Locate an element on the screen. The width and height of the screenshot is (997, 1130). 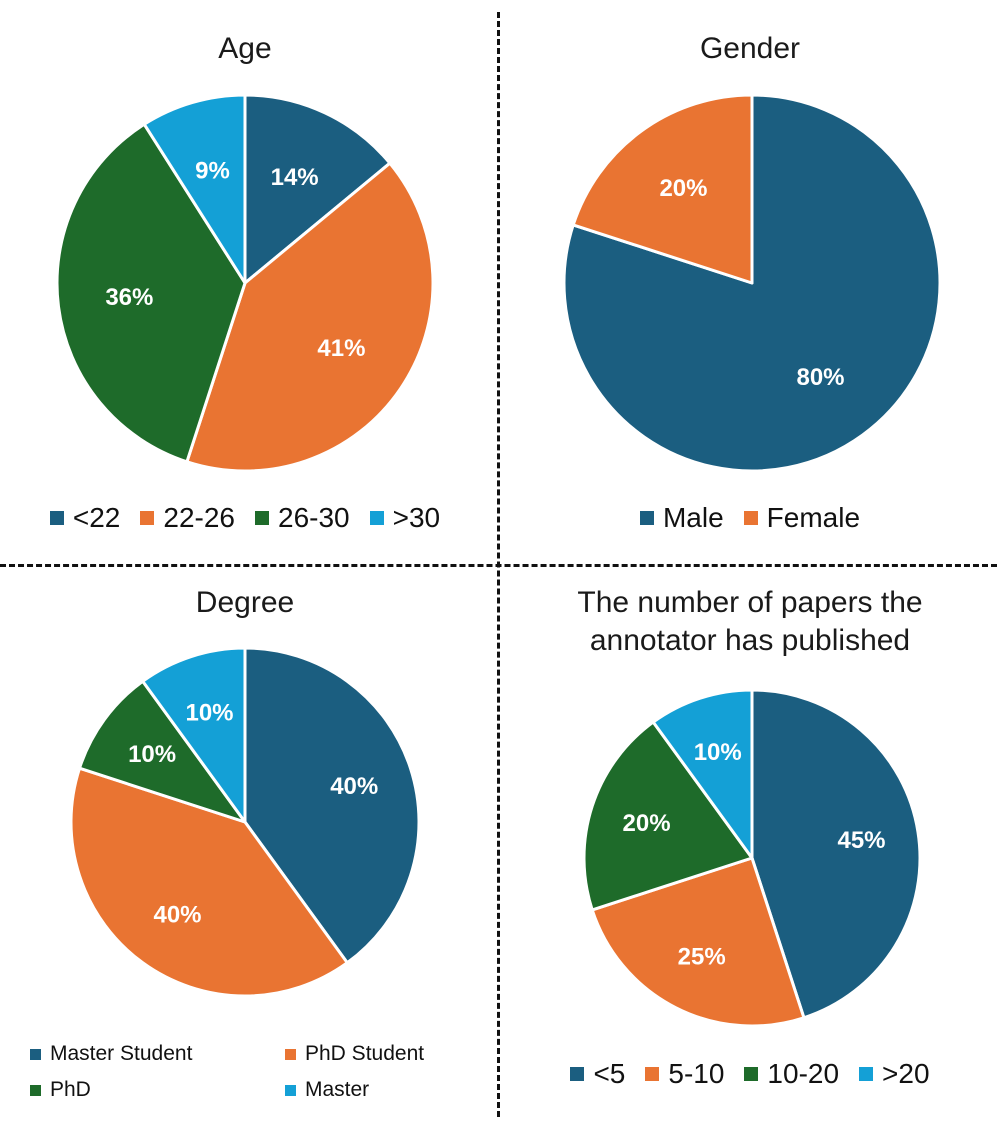
legend-item-30: >30 is located at coordinates (405, 518).